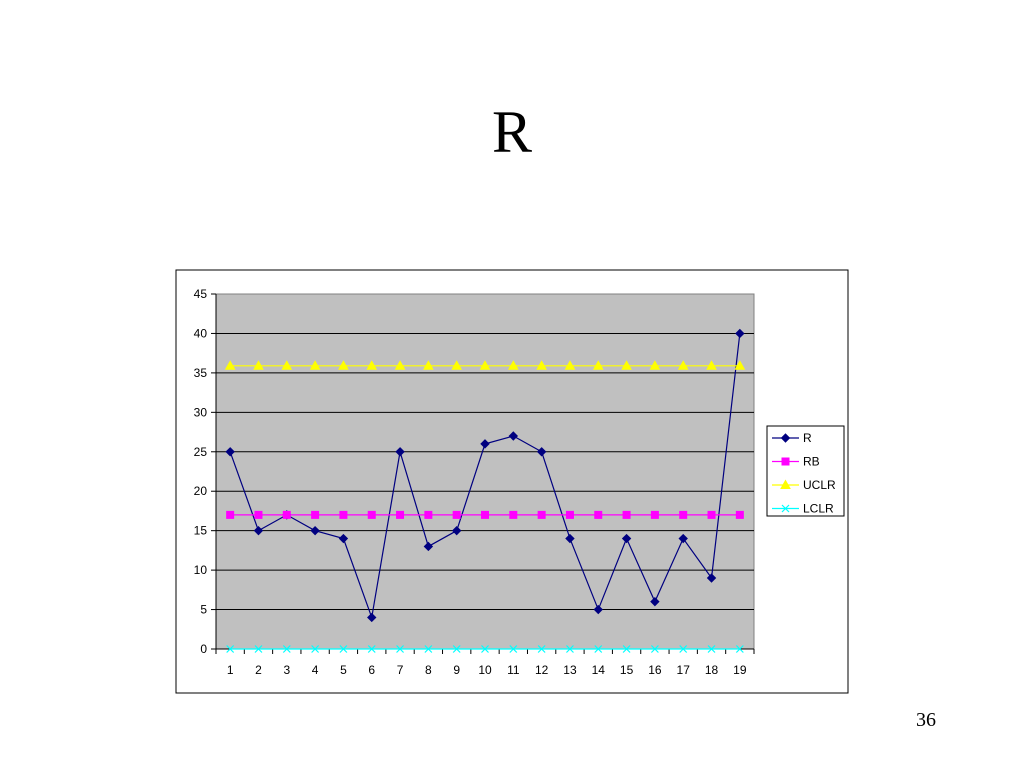 Image resolution: width=1024 pixels, height=768 pixels. What do you see at coordinates (400, 670) in the screenshot?
I see `x-tick-label: 7` at bounding box center [400, 670].